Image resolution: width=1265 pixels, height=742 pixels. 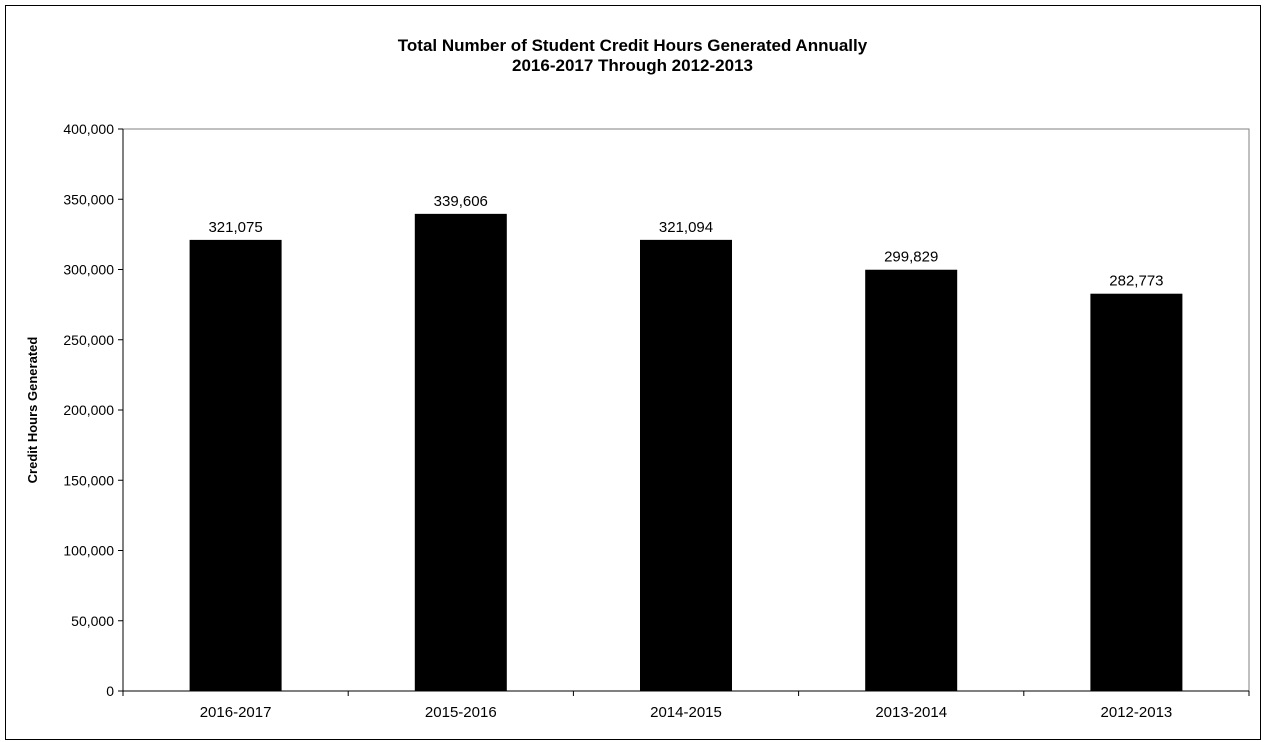 What do you see at coordinates (110, 691) in the screenshot?
I see `y-tick-label: 0` at bounding box center [110, 691].